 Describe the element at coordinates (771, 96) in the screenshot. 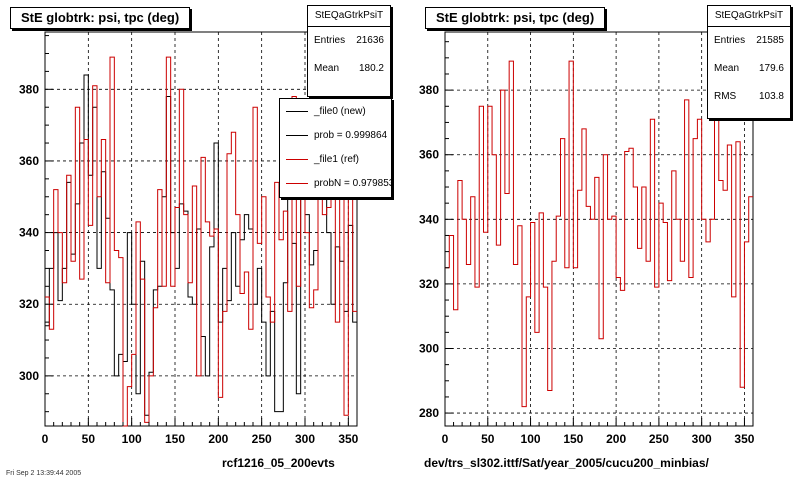

I see `right-stats-rms-value: 103.8` at that location.